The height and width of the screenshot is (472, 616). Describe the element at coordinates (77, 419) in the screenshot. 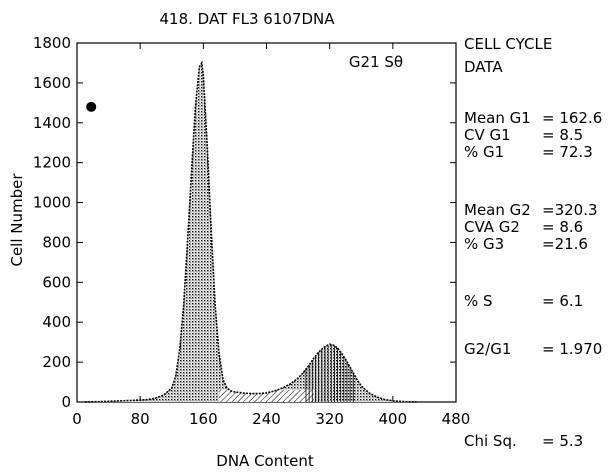

I see `x-tick-label-0: 0` at that location.